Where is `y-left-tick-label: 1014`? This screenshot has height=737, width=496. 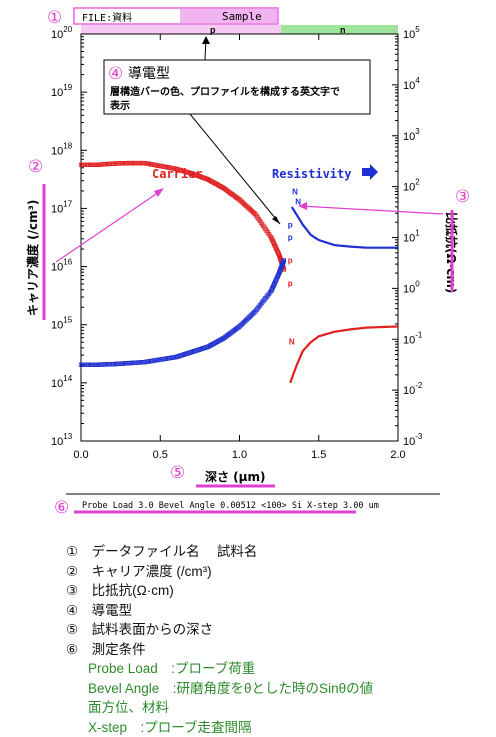
y-left-tick-label: 1014 is located at coordinates (62, 382).